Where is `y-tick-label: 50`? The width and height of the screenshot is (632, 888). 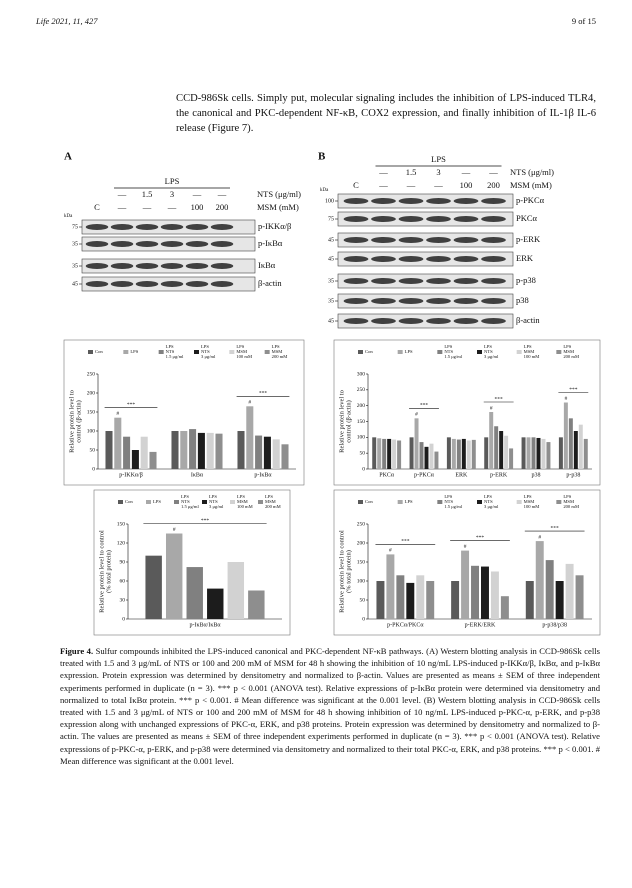 y-tick-label: 50 is located at coordinates (363, 453).